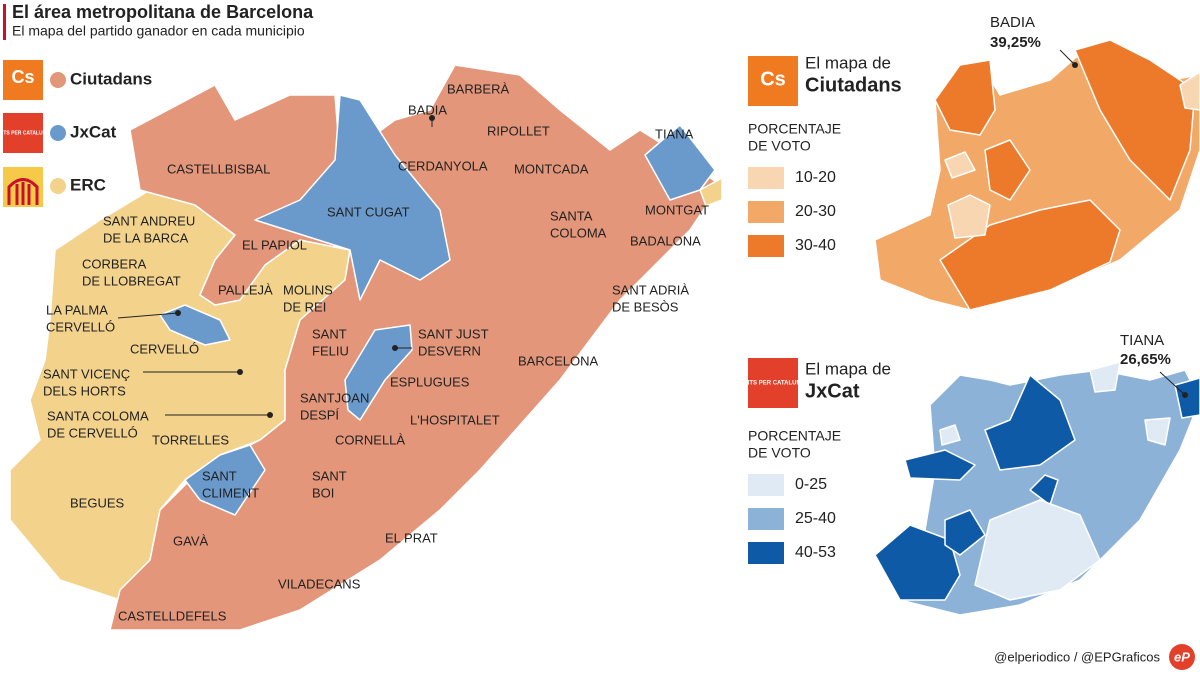 The width and height of the screenshot is (1200, 679). I want to click on municipality-label: EL PRAT, so click(411, 537).